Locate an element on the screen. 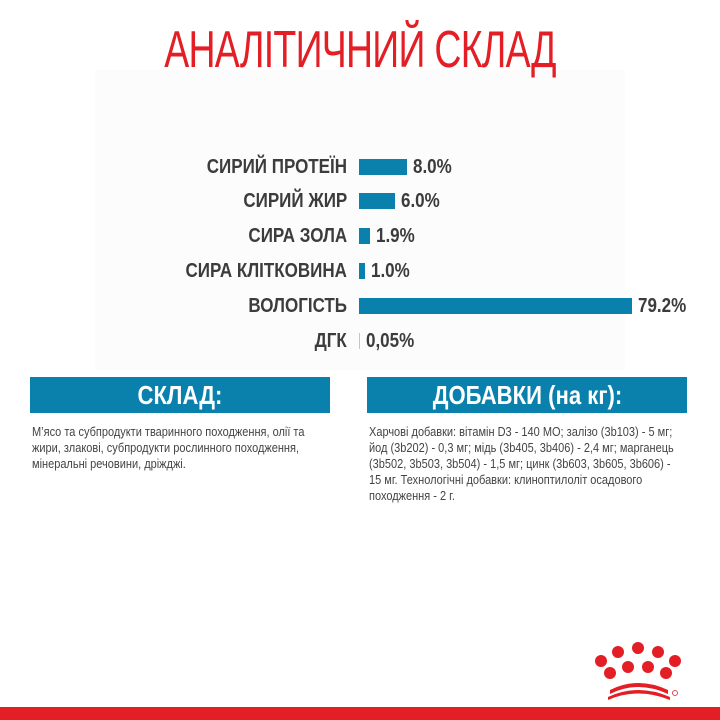  chart-row-fat: СИРИЙ ЖИР 6.0% is located at coordinates (360, 201).